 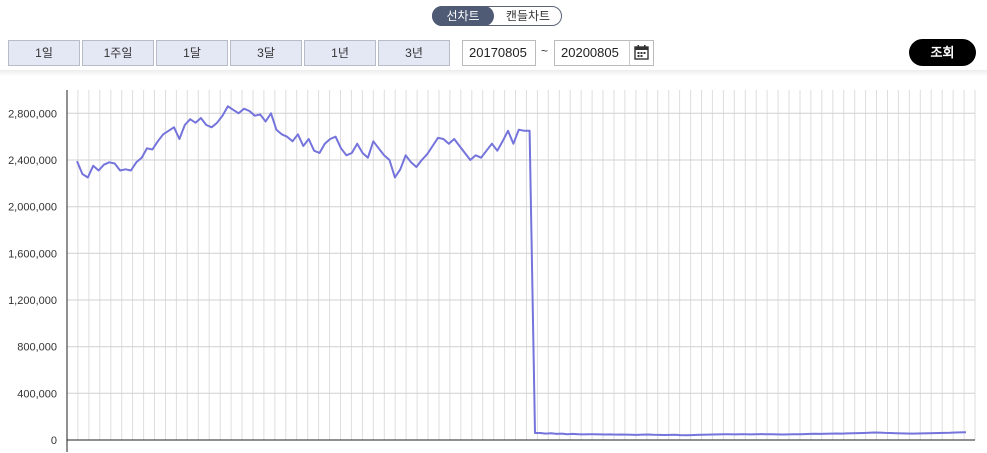 I want to click on y-tick-label: 2,800,000, so click(x=32, y=114).